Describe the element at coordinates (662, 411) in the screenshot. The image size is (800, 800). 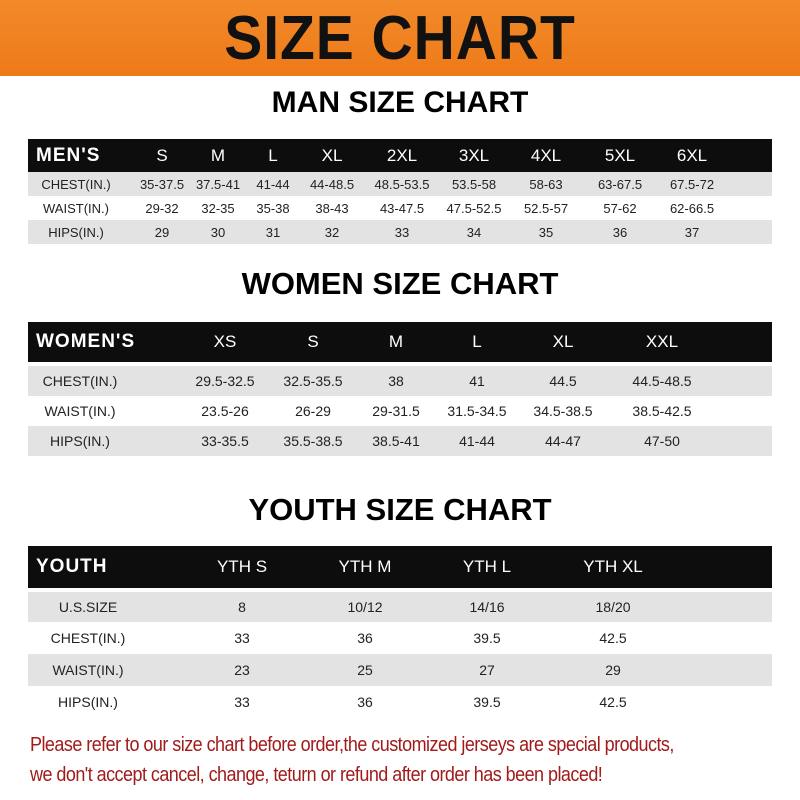
I see `size-value: 38.5-42.5` at that location.